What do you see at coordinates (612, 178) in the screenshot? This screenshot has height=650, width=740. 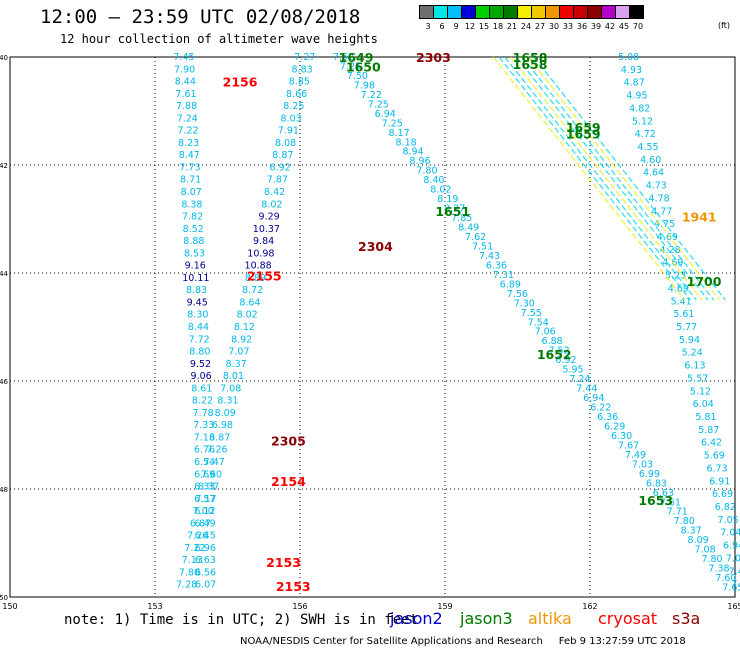 I see `dense-swath-track` at bounding box center [612, 178].